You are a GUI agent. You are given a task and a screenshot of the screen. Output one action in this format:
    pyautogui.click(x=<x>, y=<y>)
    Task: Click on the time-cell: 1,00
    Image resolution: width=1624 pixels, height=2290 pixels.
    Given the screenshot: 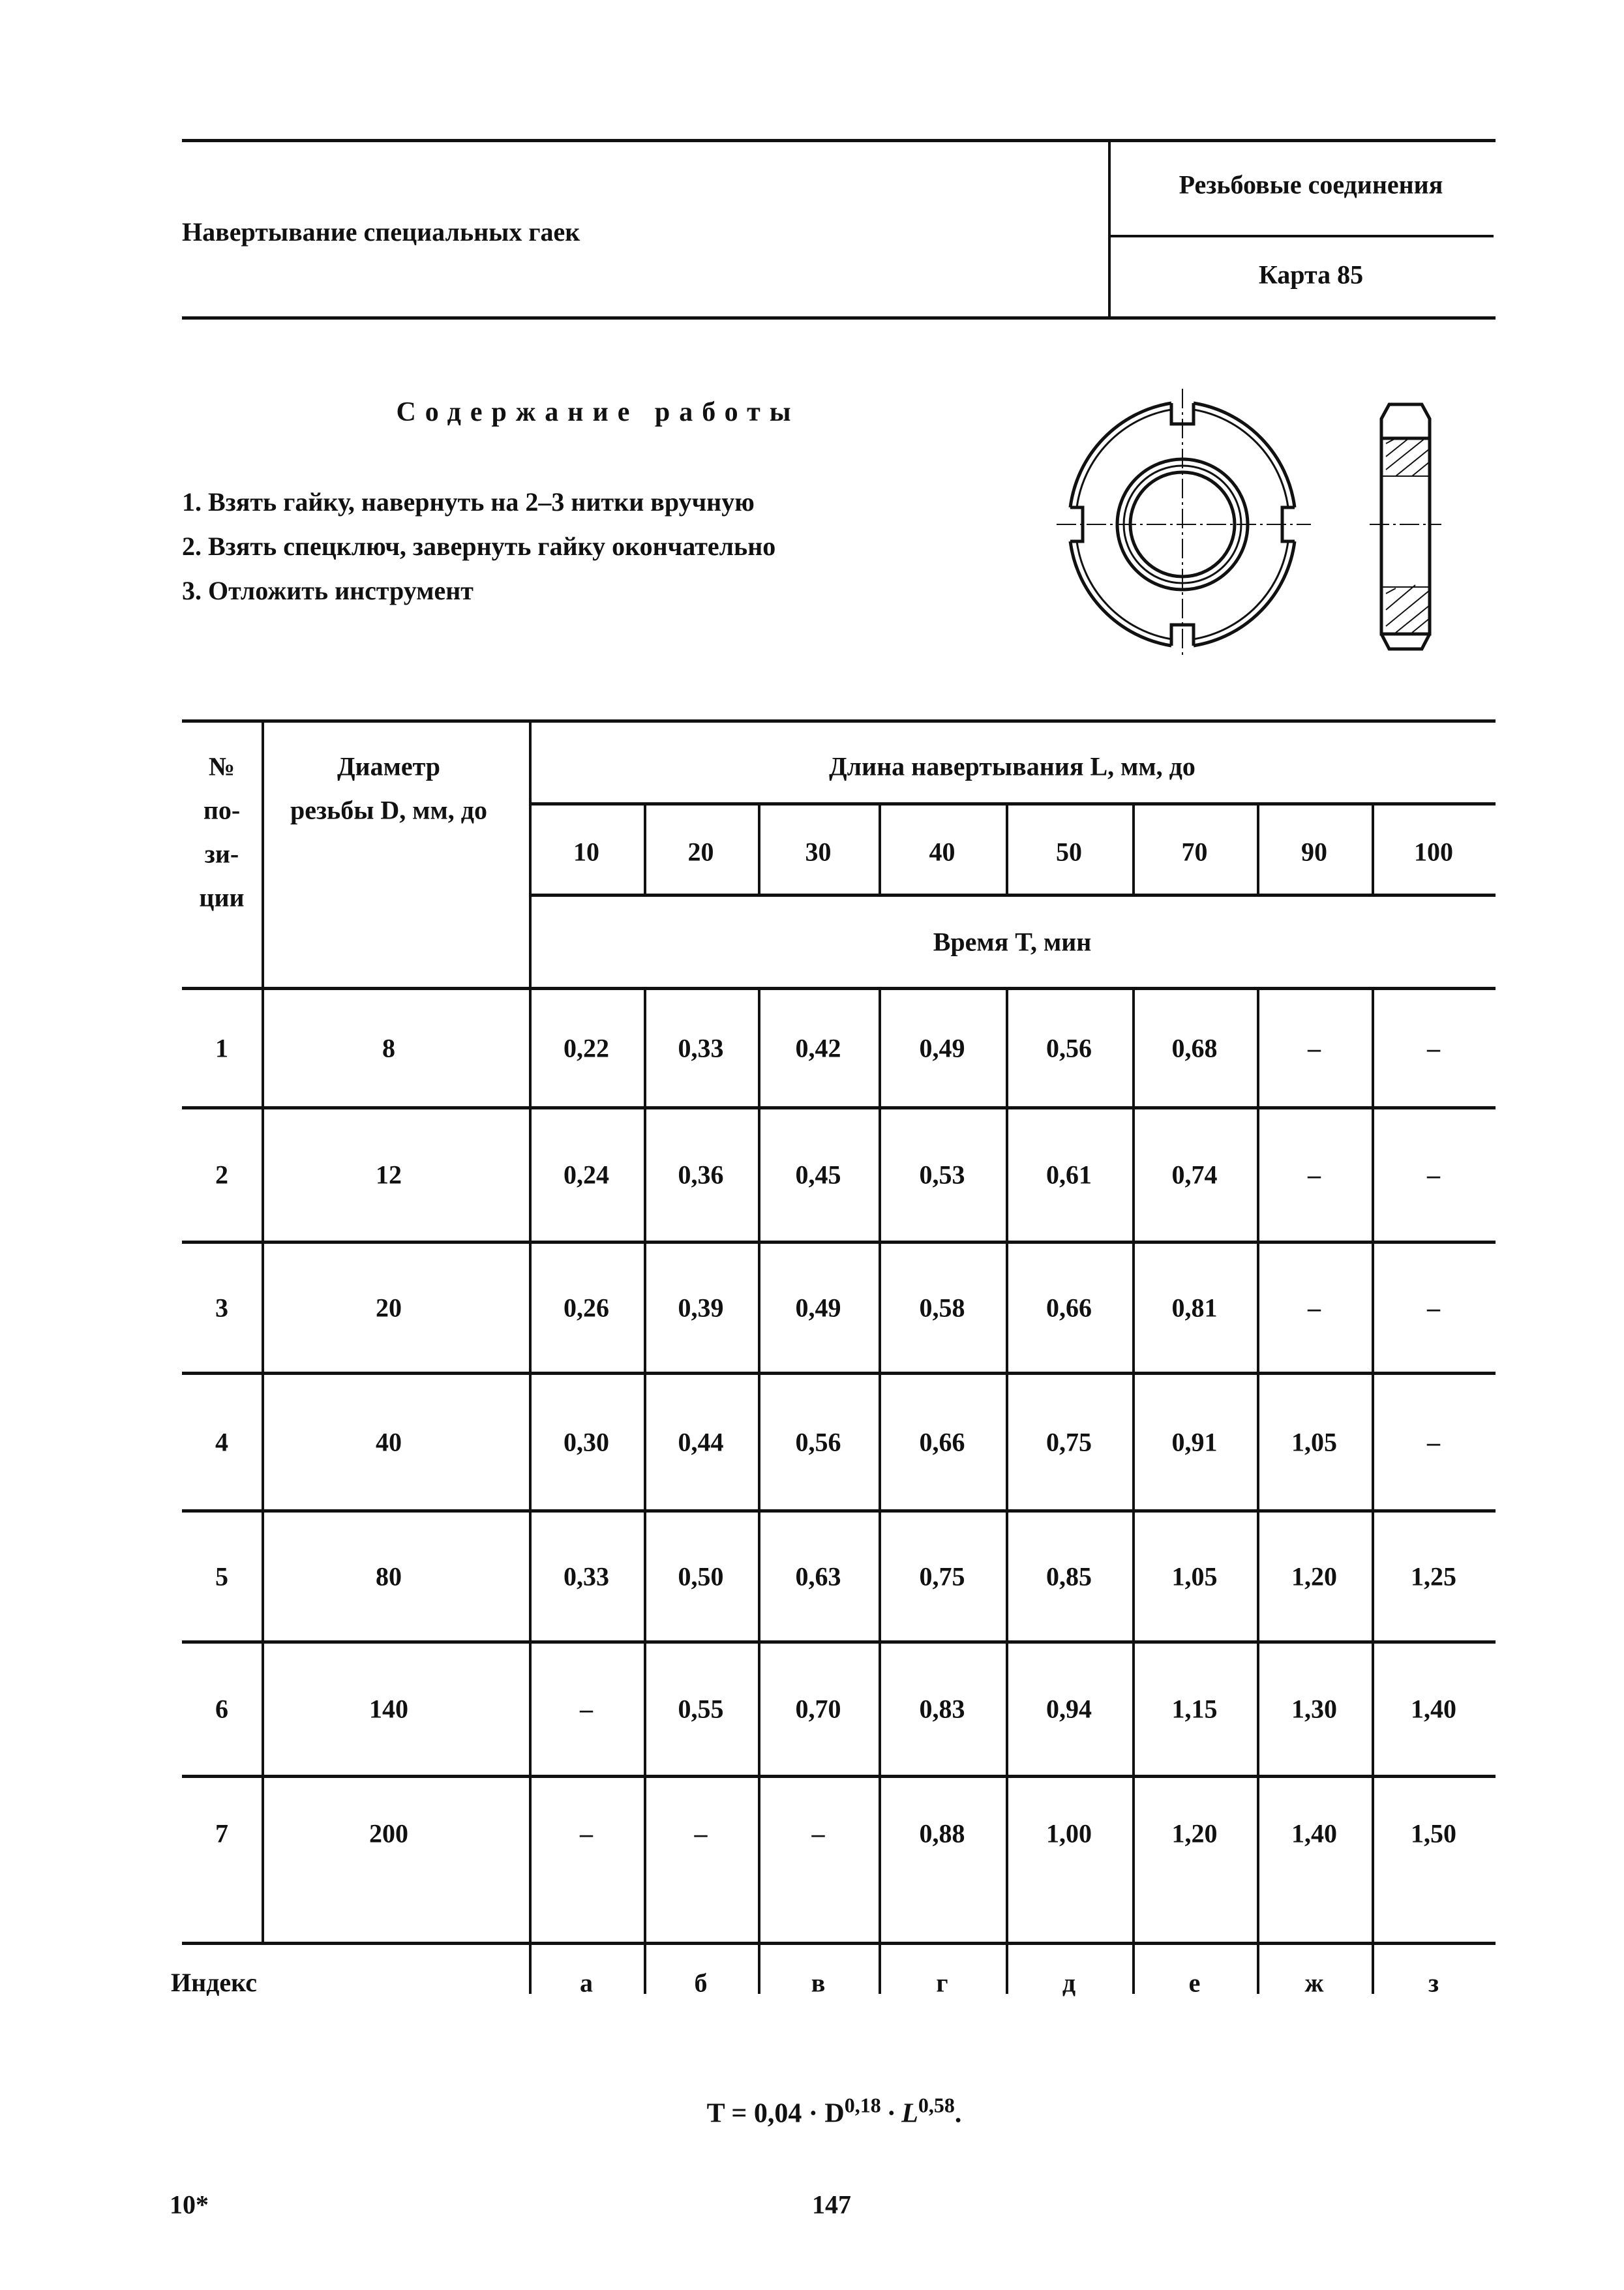 What is the action you would take?
    pyautogui.click(x=1069, y=1833)
    